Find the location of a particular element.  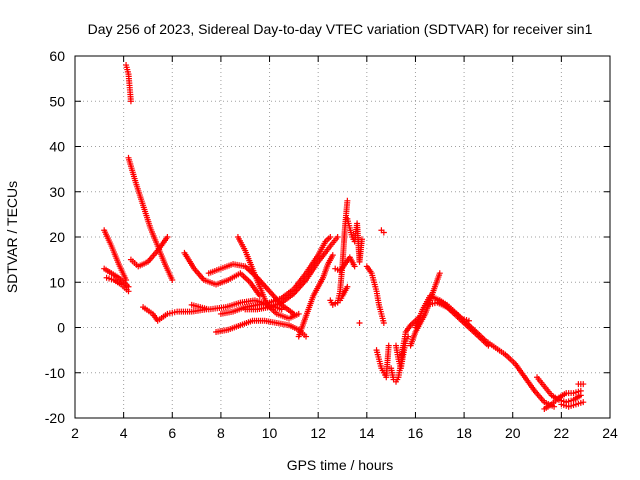

y-tick-label: 0 is located at coordinates (61, 328).